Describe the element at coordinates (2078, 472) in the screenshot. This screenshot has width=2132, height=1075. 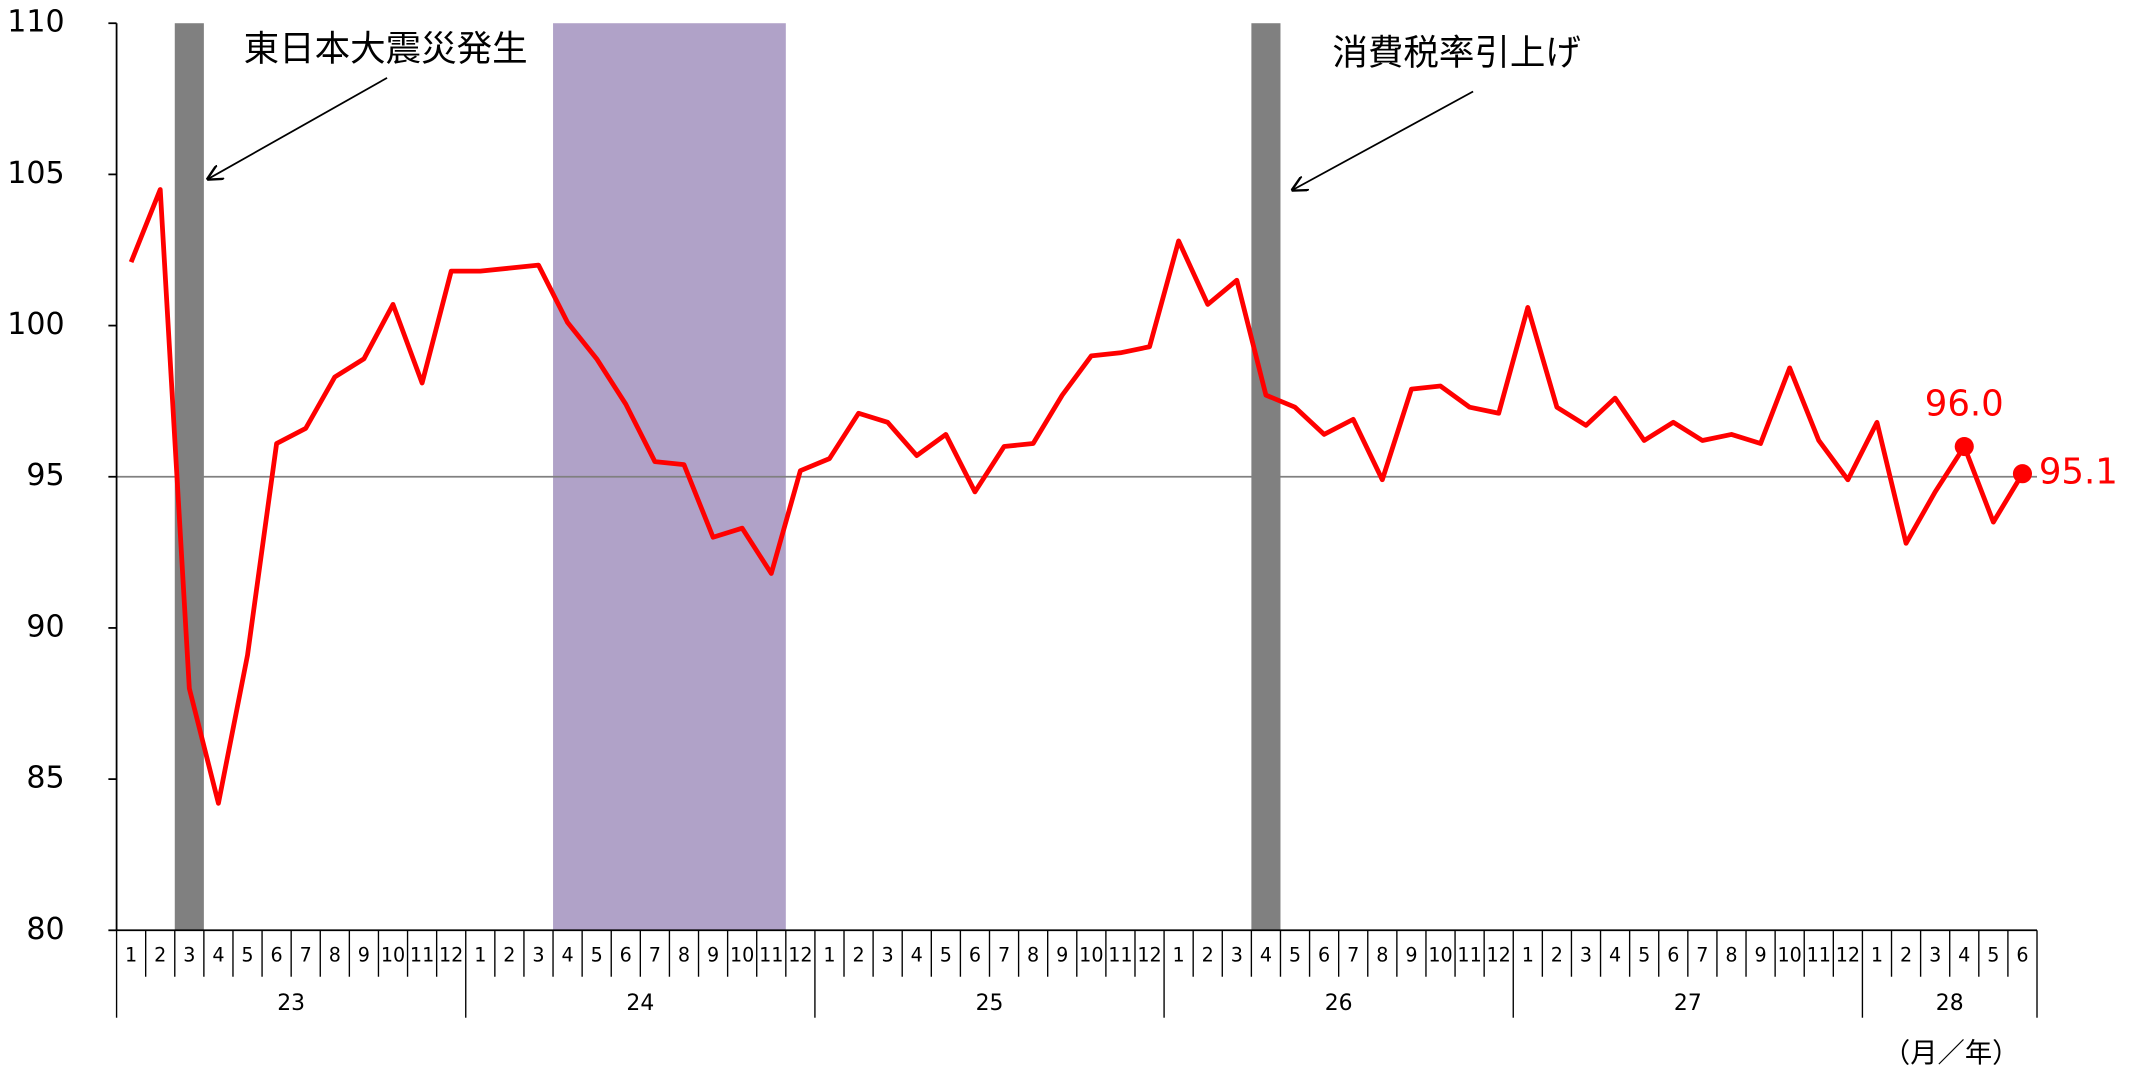
I see `data-label: 95.1` at that location.